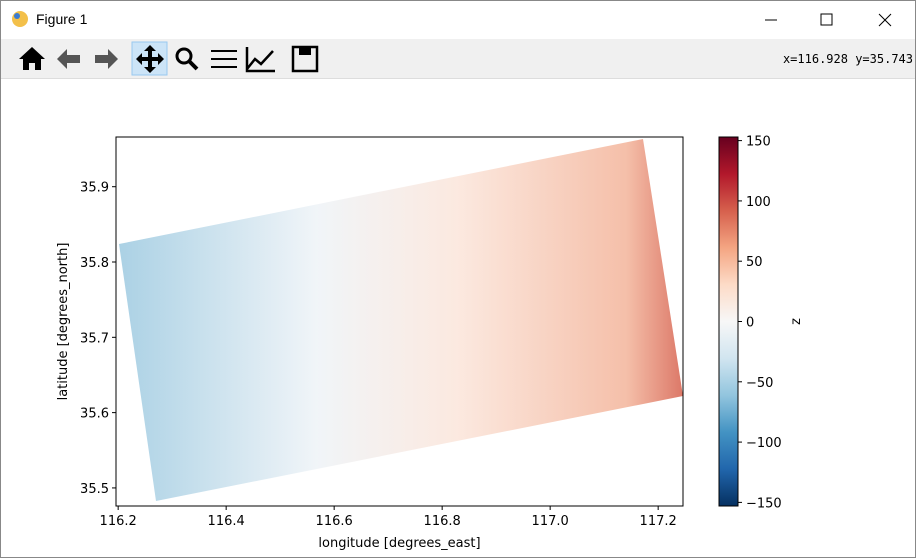 This screenshot has height=558, width=916. I want to click on x-tick-label: 116.8, so click(442, 521).